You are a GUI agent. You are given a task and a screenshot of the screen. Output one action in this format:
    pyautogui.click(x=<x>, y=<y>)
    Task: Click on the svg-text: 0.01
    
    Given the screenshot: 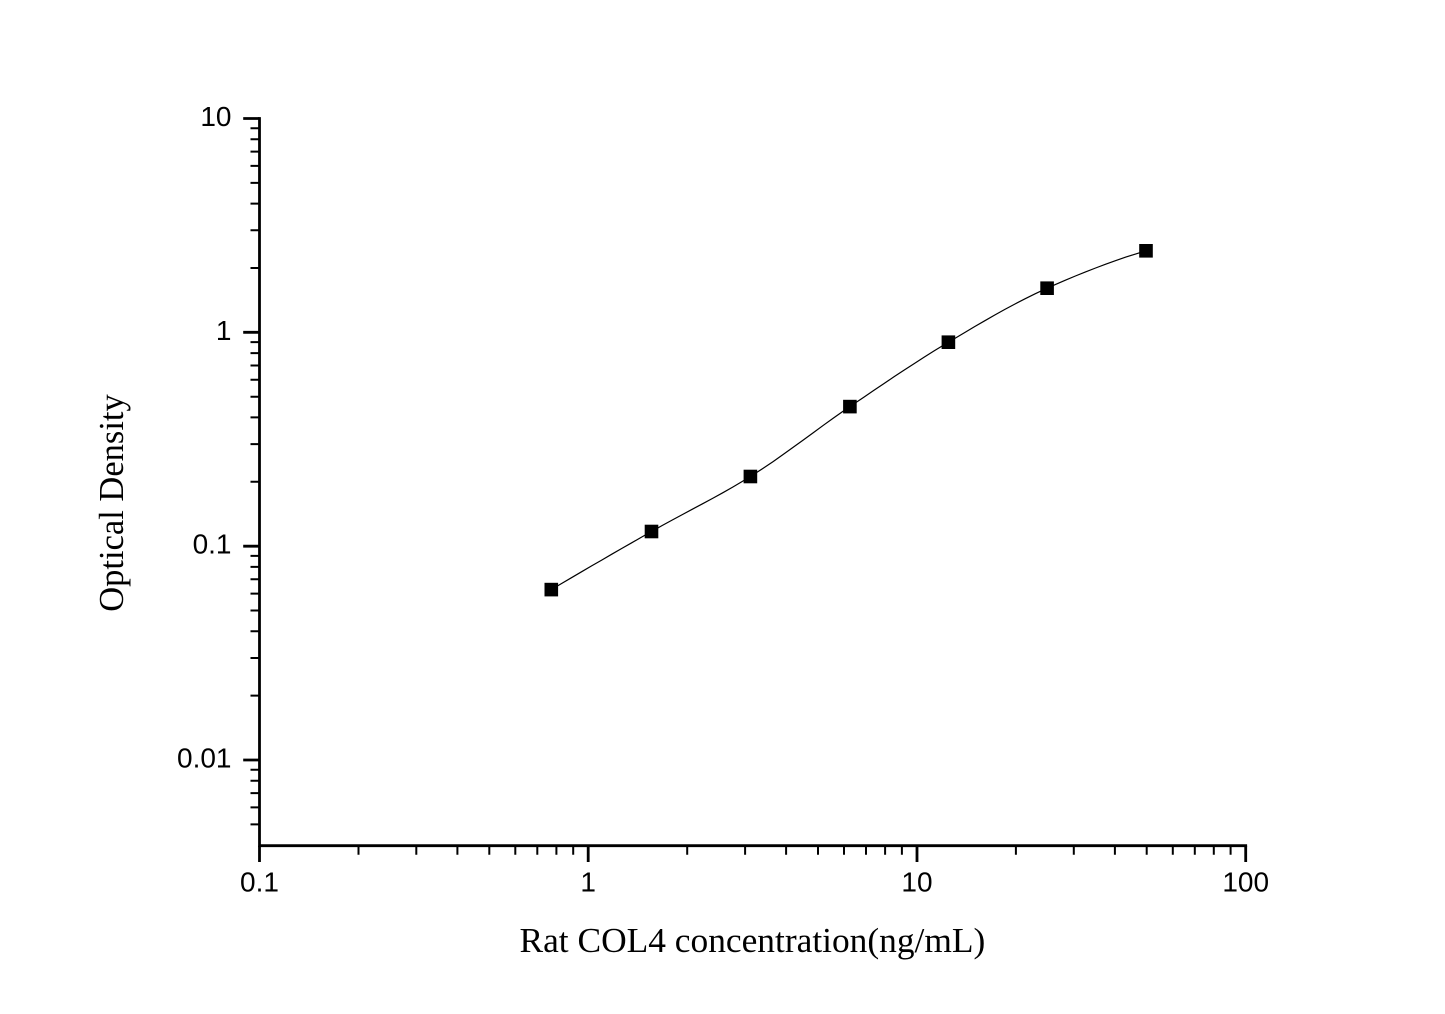 What is the action you would take?
    pyautogui.click(x=204, y=758)
    